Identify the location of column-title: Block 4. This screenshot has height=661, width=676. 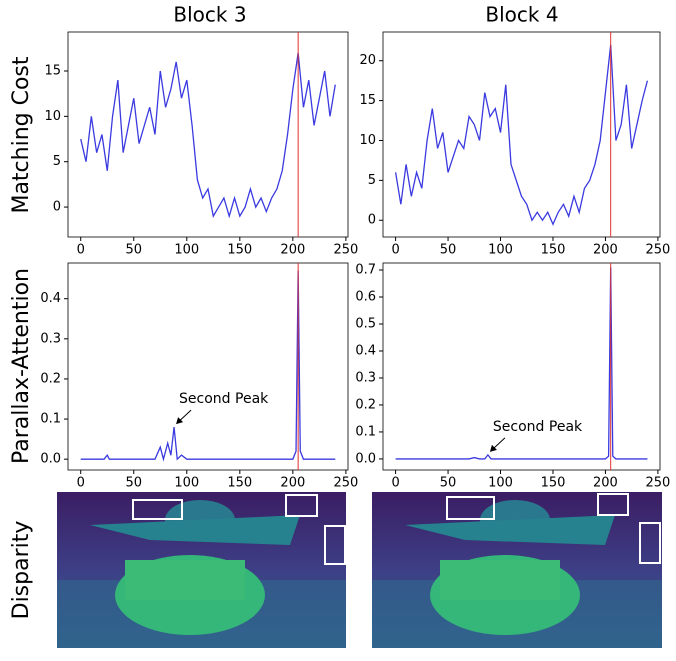
(521, 15).